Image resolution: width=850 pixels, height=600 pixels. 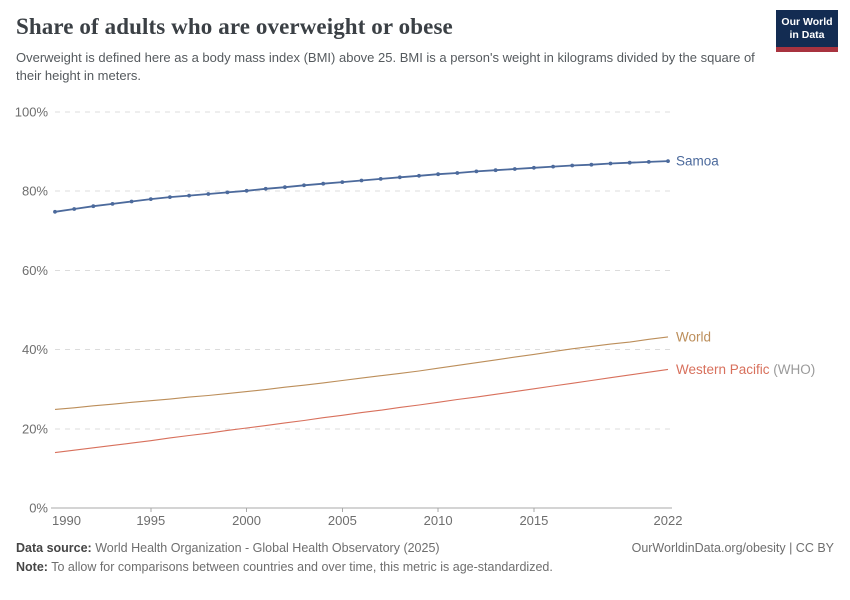 I want to click on y-tick-label-100: 100%, so click(x=32, y=112).